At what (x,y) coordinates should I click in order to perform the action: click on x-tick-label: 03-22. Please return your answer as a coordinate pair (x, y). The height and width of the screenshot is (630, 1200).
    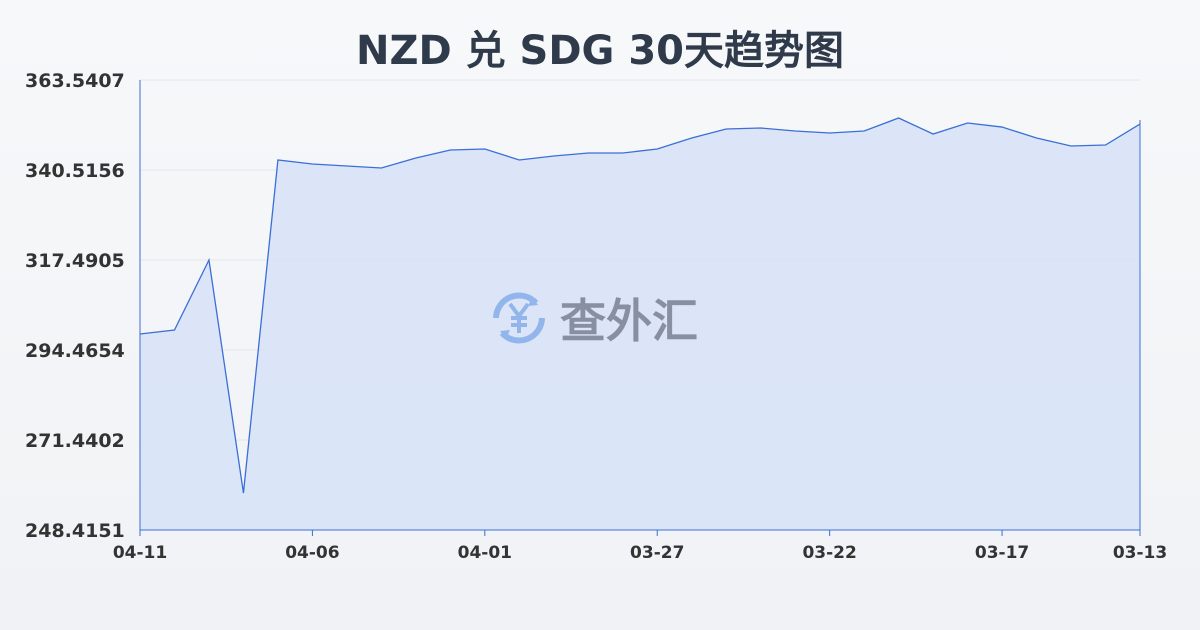
    Looking at the image, I should click on (829, 553).